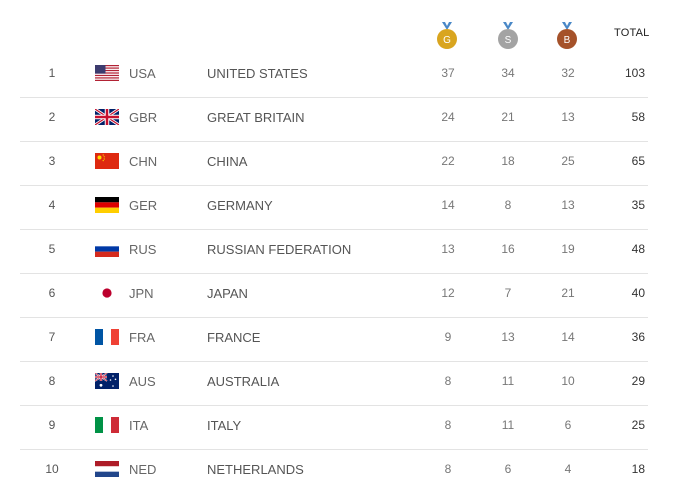 Image resolution: width=681 pixels, height=493 pixels. Describe the element at coordinates (448, 117) in the screenshot. I see `gold-count: 24` at that location.